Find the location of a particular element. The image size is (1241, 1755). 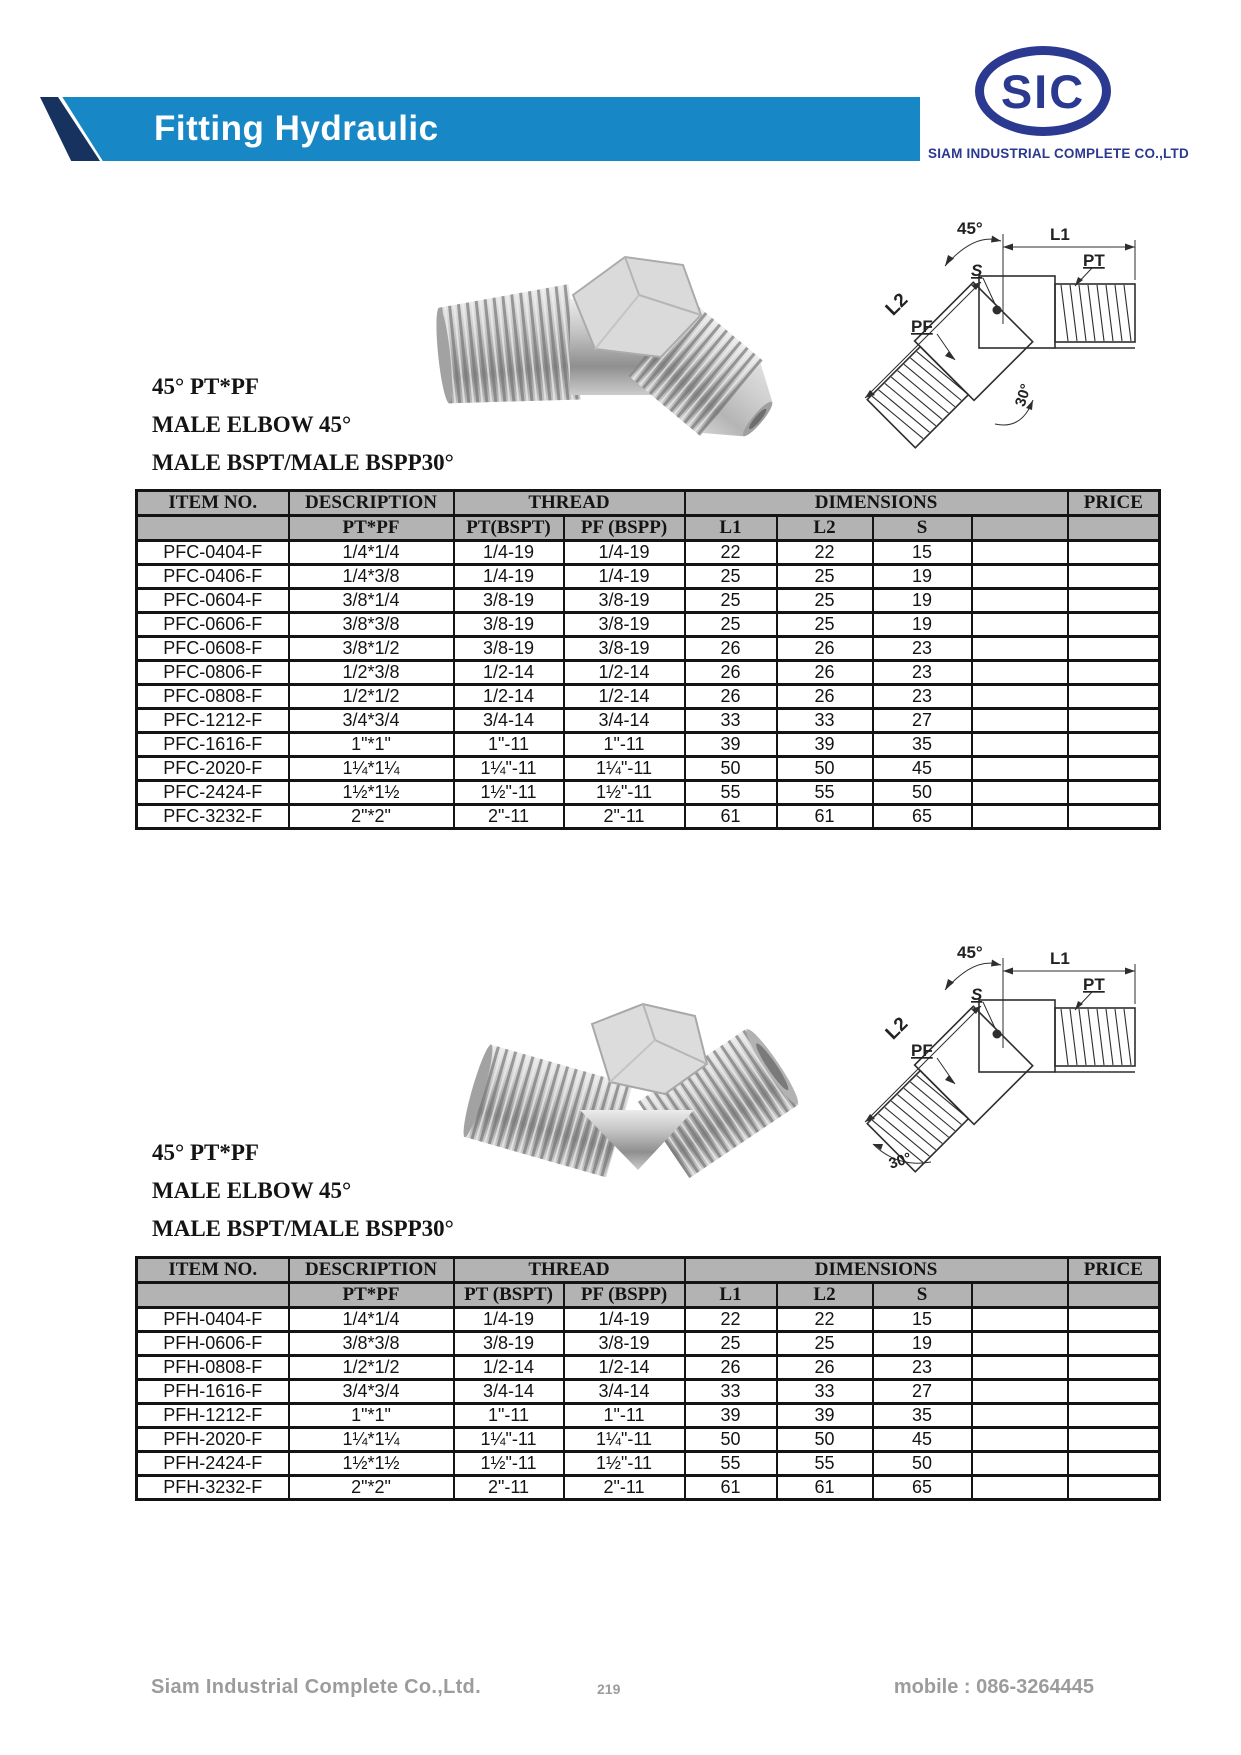

table-cell: 35 is located at coordinates (922, 744).